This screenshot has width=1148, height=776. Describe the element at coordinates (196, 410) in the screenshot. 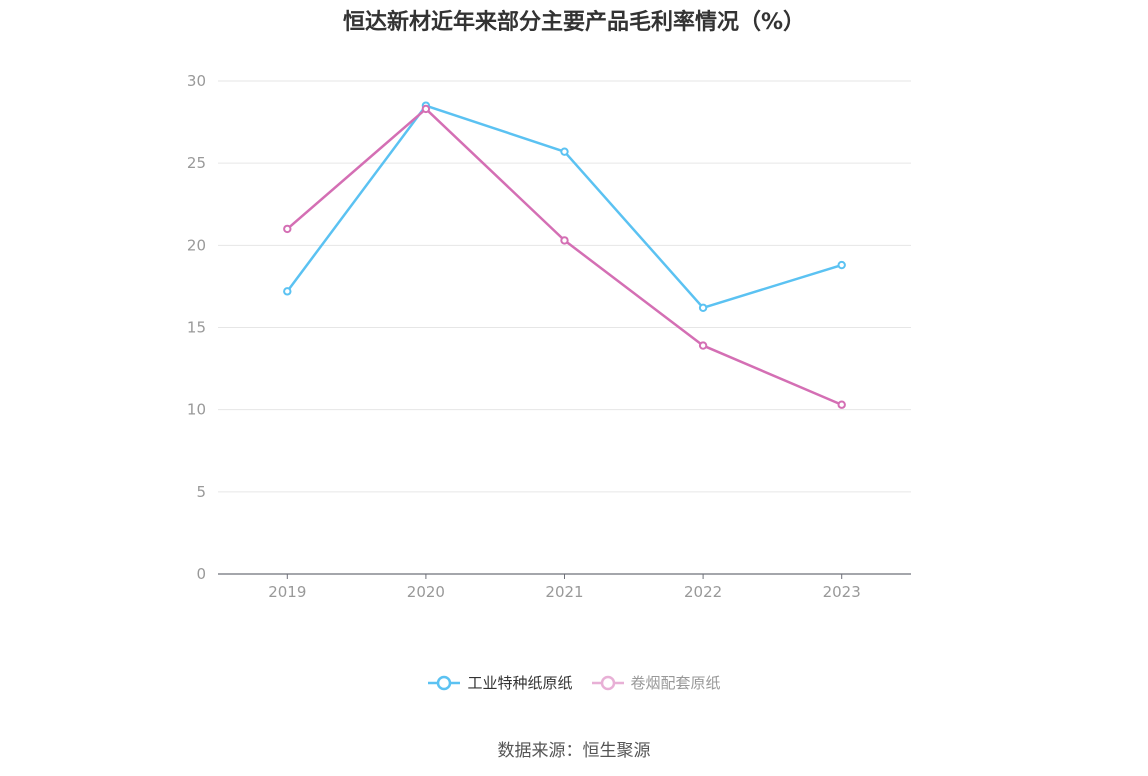

I see `y-tick-label: 10` at that location.